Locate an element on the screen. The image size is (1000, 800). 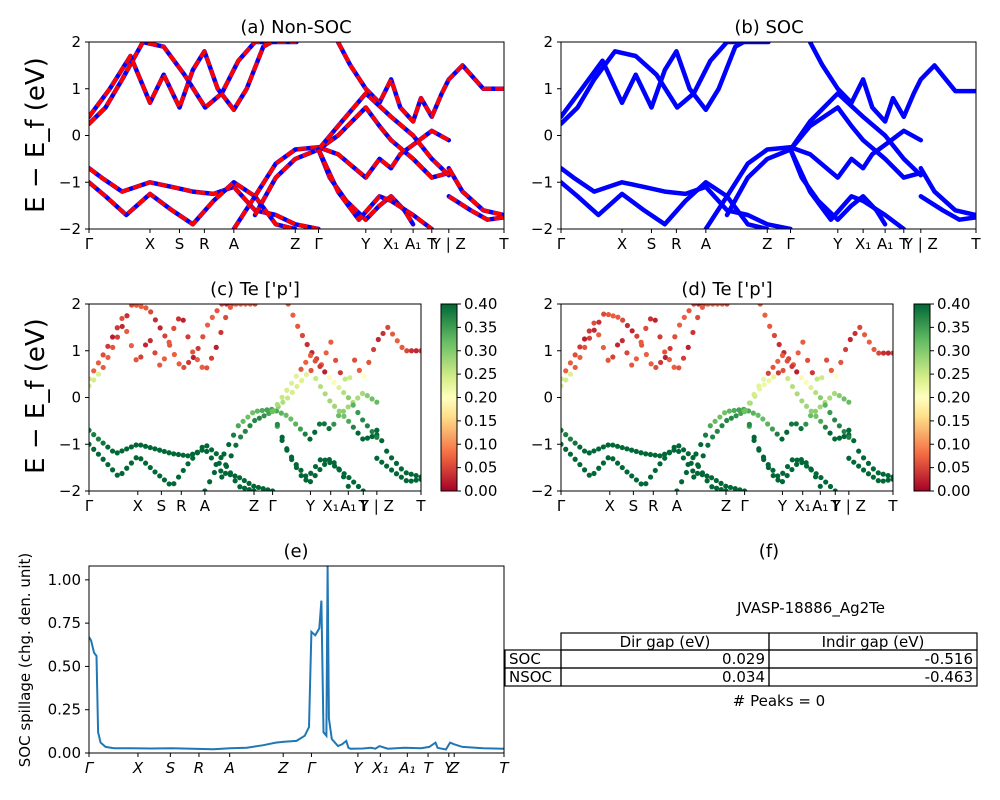
x-tick-label: S is located at coordinates (162, 506).